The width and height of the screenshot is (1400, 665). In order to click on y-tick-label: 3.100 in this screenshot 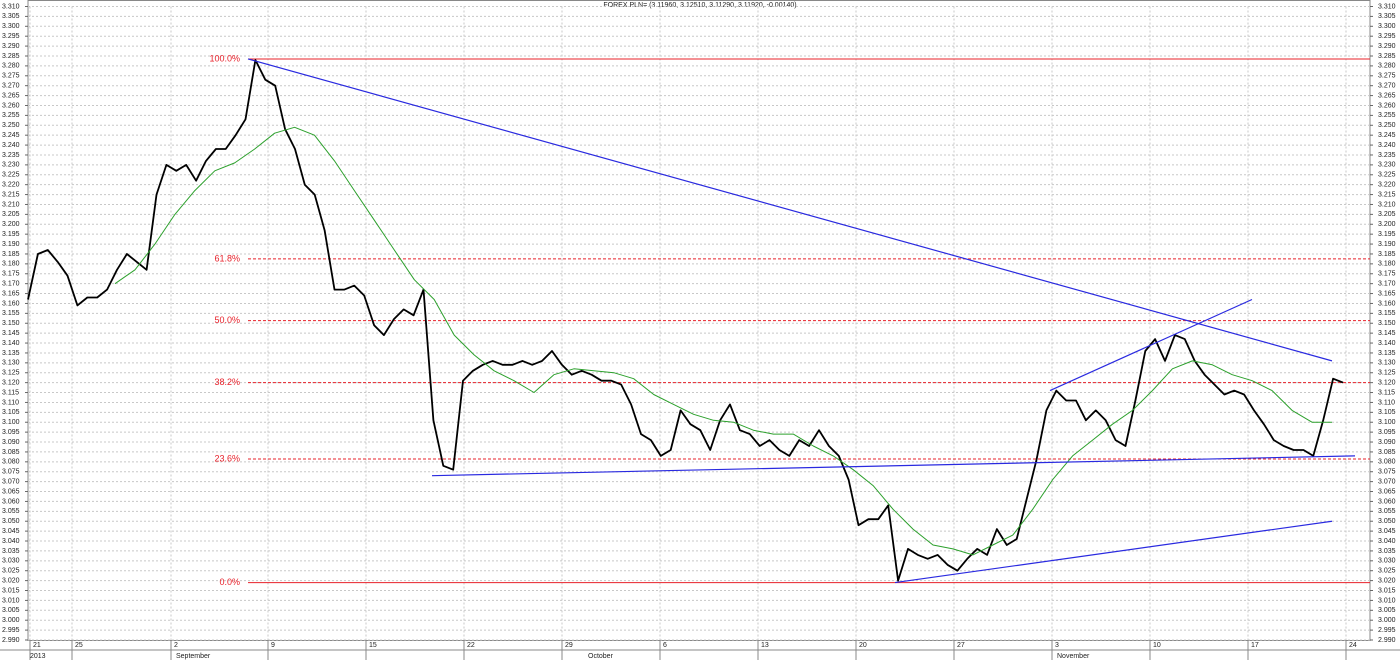, I will do `click(11, 422)`.